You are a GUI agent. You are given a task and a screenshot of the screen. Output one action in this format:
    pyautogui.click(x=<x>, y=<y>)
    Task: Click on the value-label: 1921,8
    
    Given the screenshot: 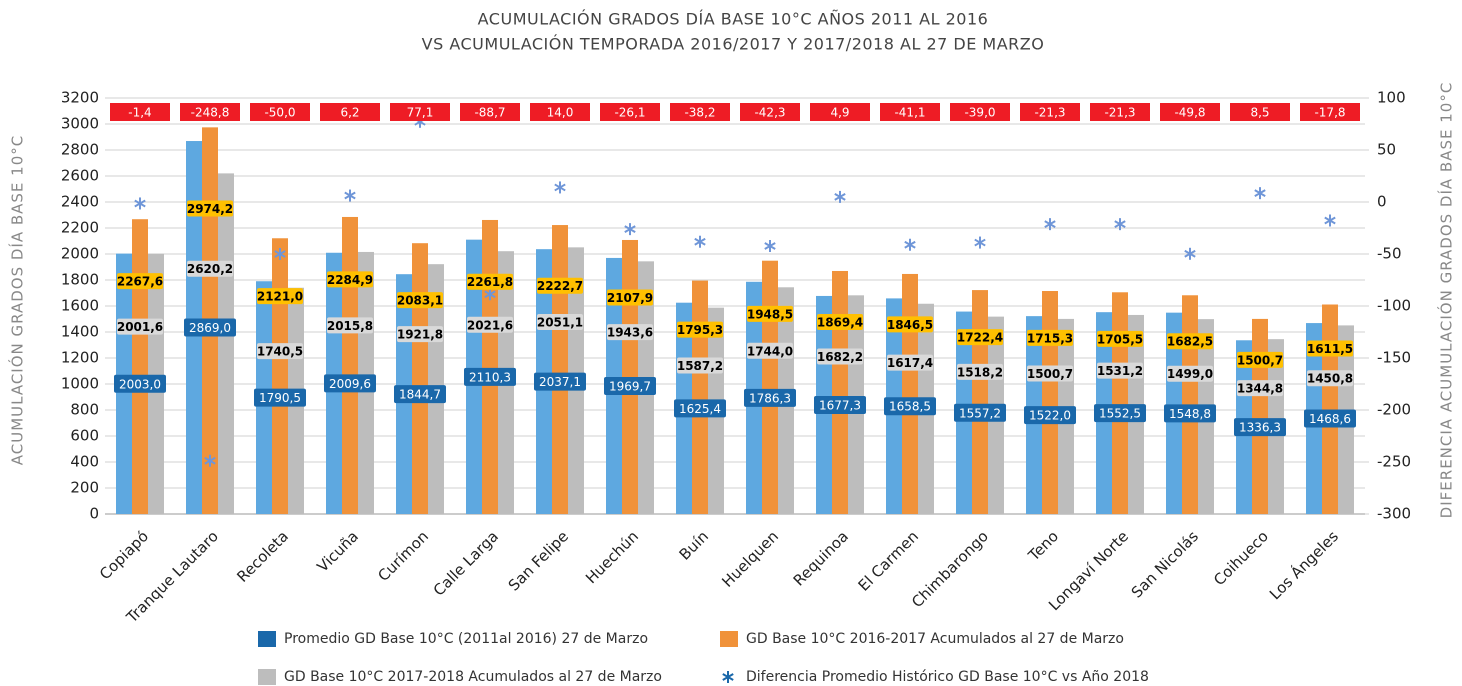 What is the action you would take?
    pyautogui.click(x=420, y=335)
    